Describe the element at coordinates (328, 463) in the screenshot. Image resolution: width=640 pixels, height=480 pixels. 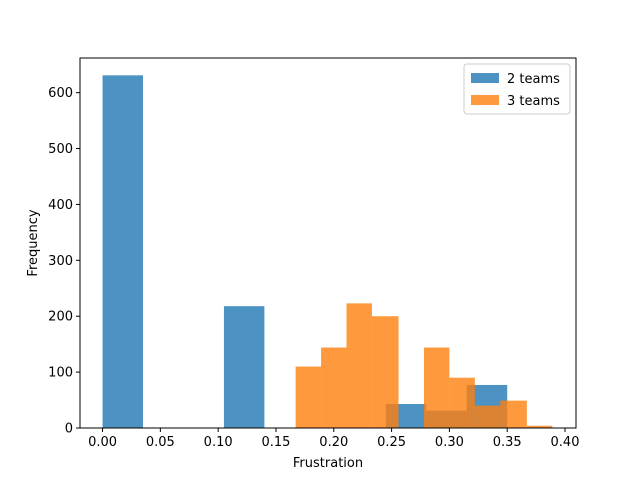
I see `x-axis-label: Frustration` at that location.